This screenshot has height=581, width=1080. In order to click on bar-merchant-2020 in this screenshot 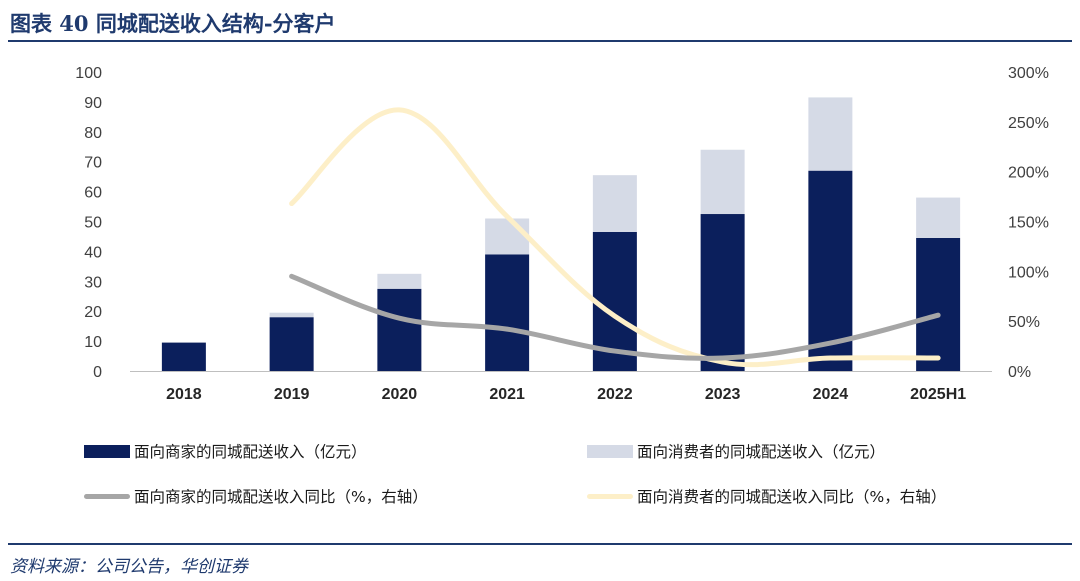, I will do `click(399, 329)`.